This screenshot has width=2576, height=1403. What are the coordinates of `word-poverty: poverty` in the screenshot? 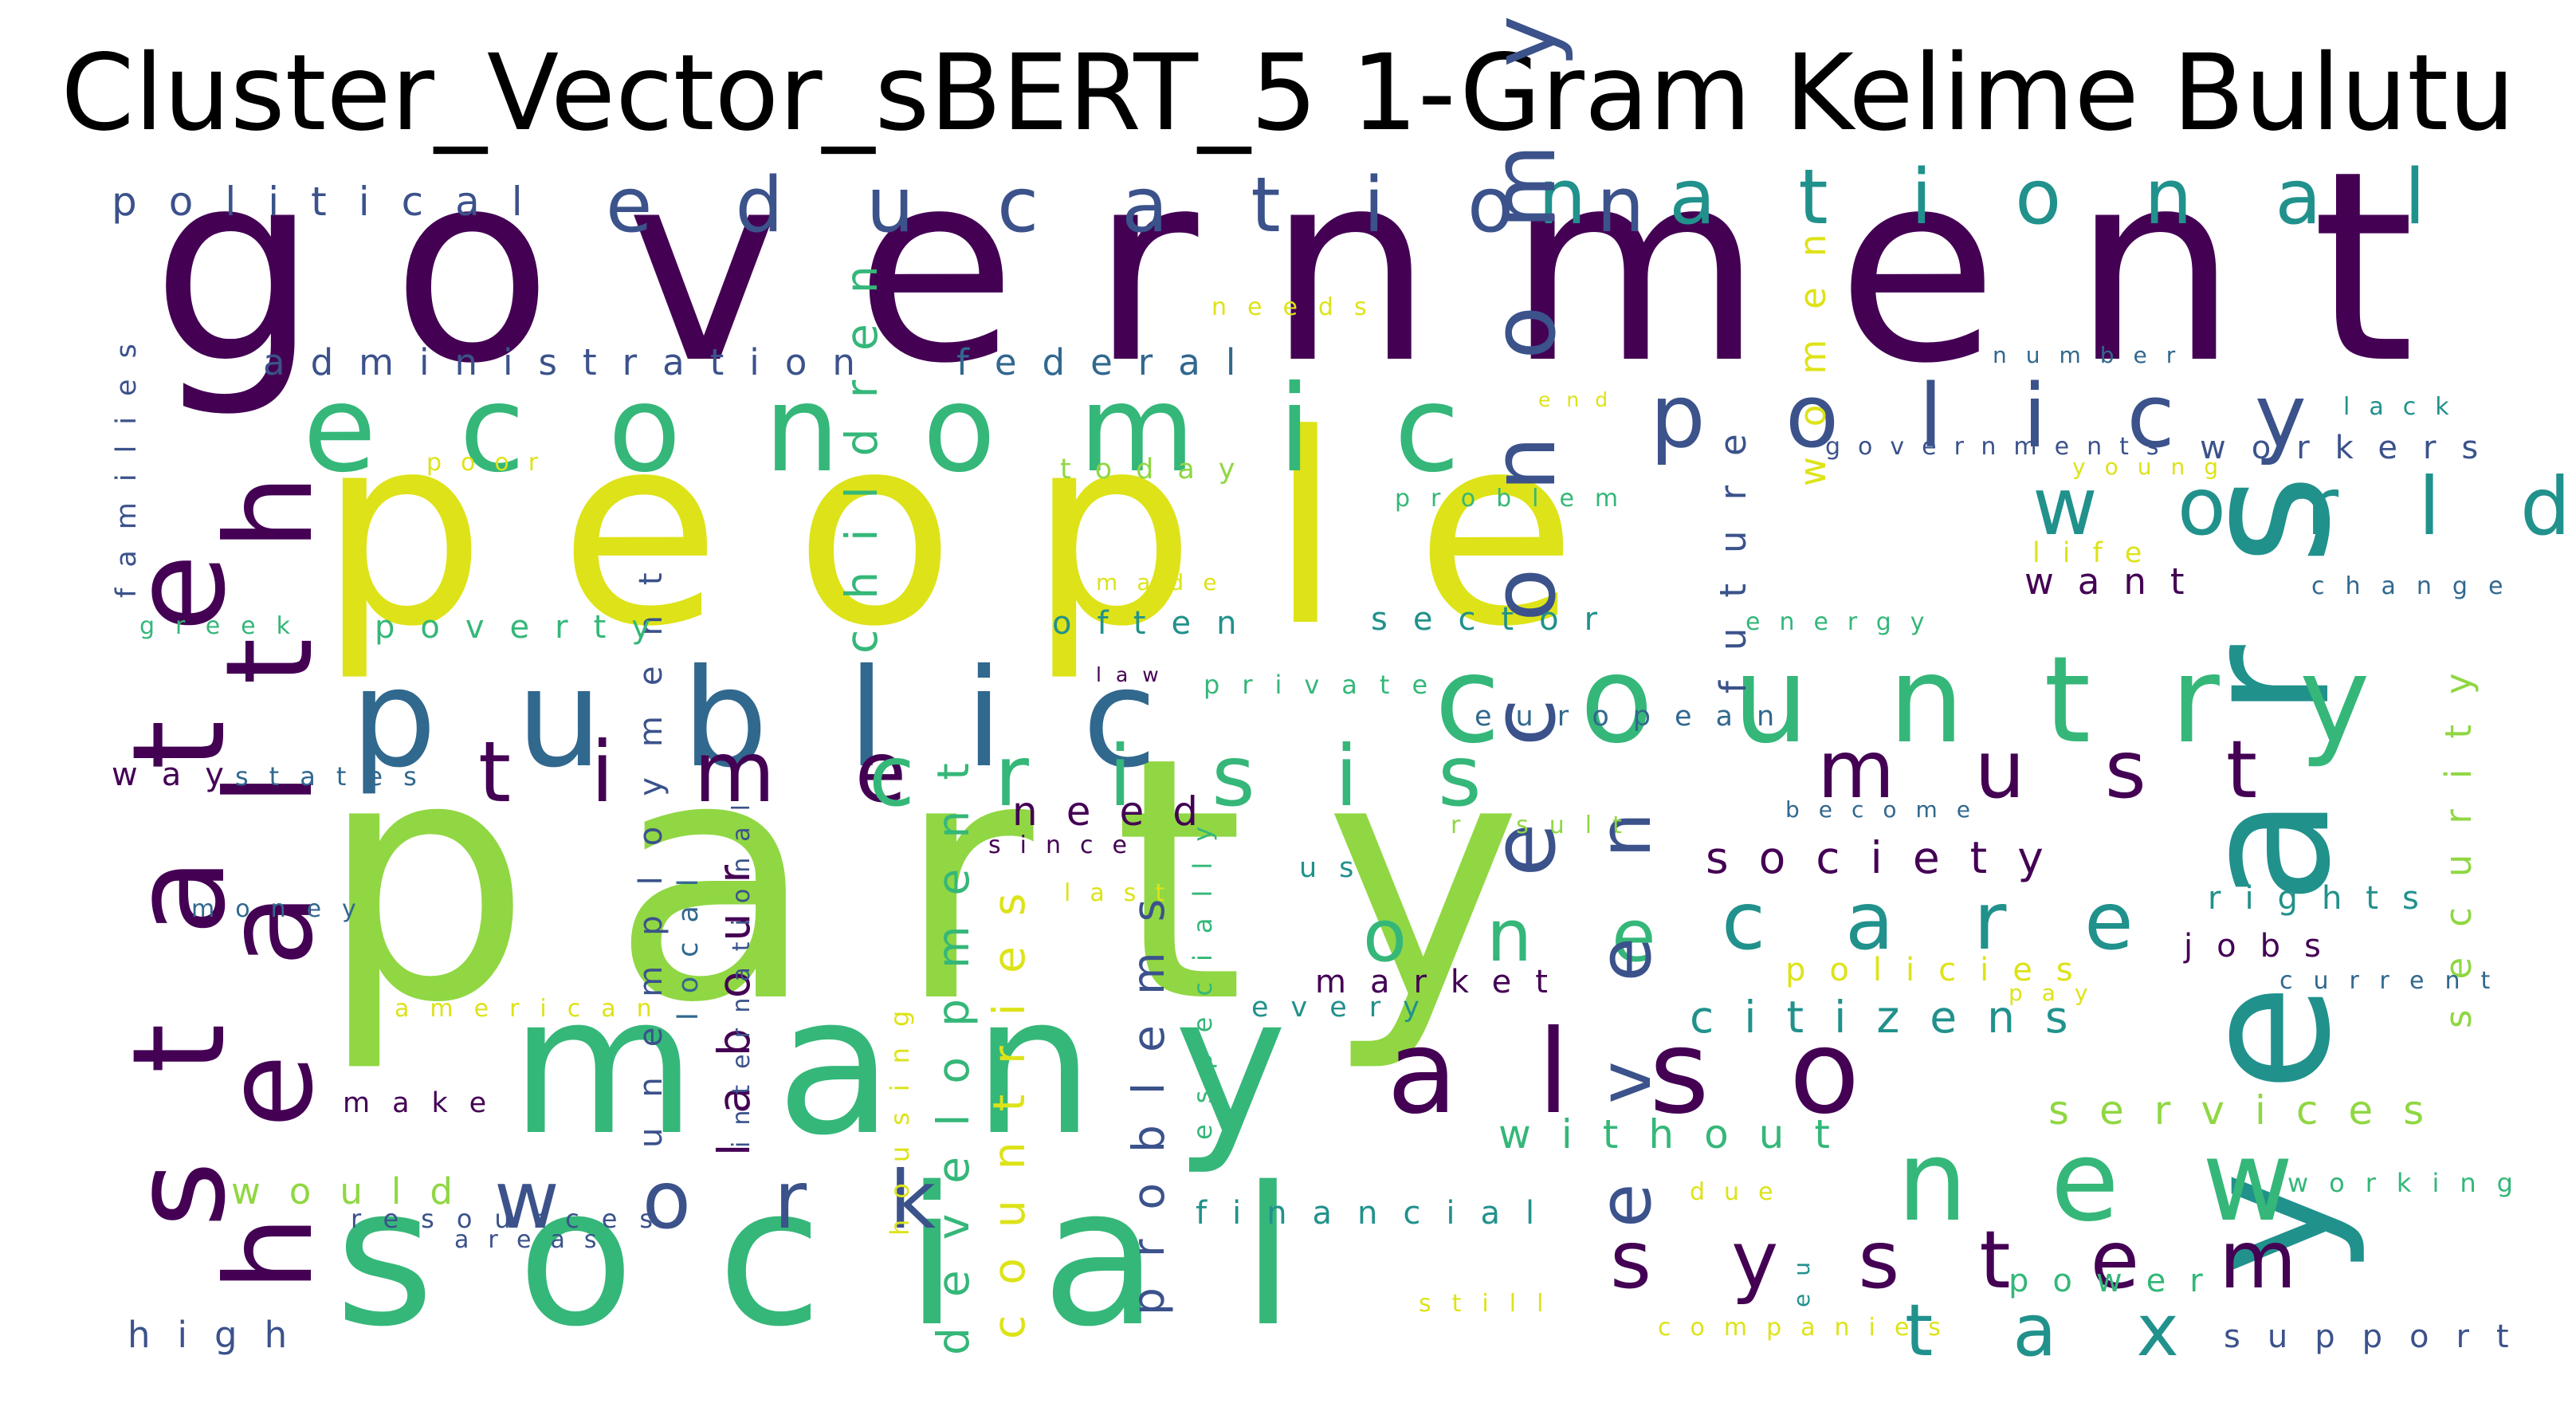 It's located at (525, 627).